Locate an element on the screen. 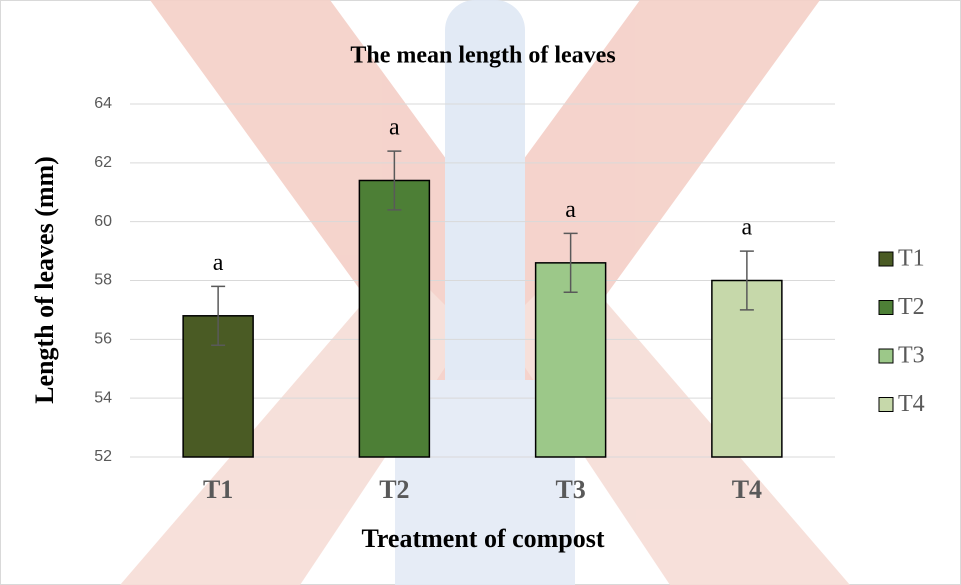  y-tick-label: 54 is located at coordinates (103, 397).